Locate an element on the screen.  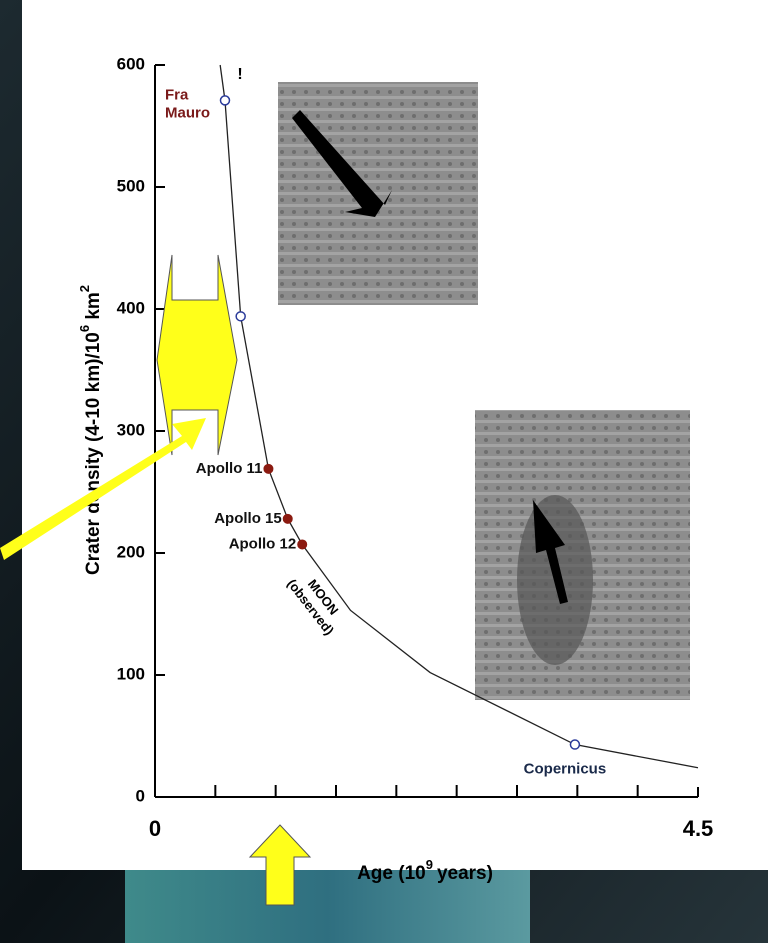
label-line: Copernicus is located at coordinates (565, 769).